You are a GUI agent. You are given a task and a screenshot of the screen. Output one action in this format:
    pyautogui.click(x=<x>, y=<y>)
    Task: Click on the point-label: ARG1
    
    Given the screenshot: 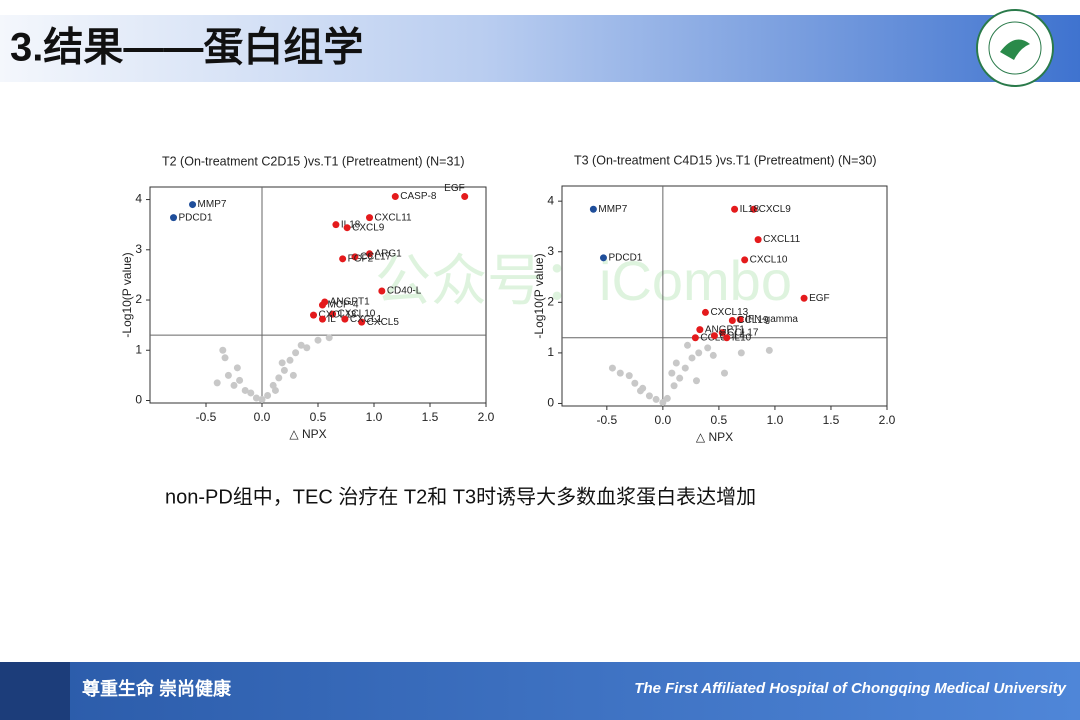 What is the action you would take?
    pyautogui.click(x=389, y=253)
    